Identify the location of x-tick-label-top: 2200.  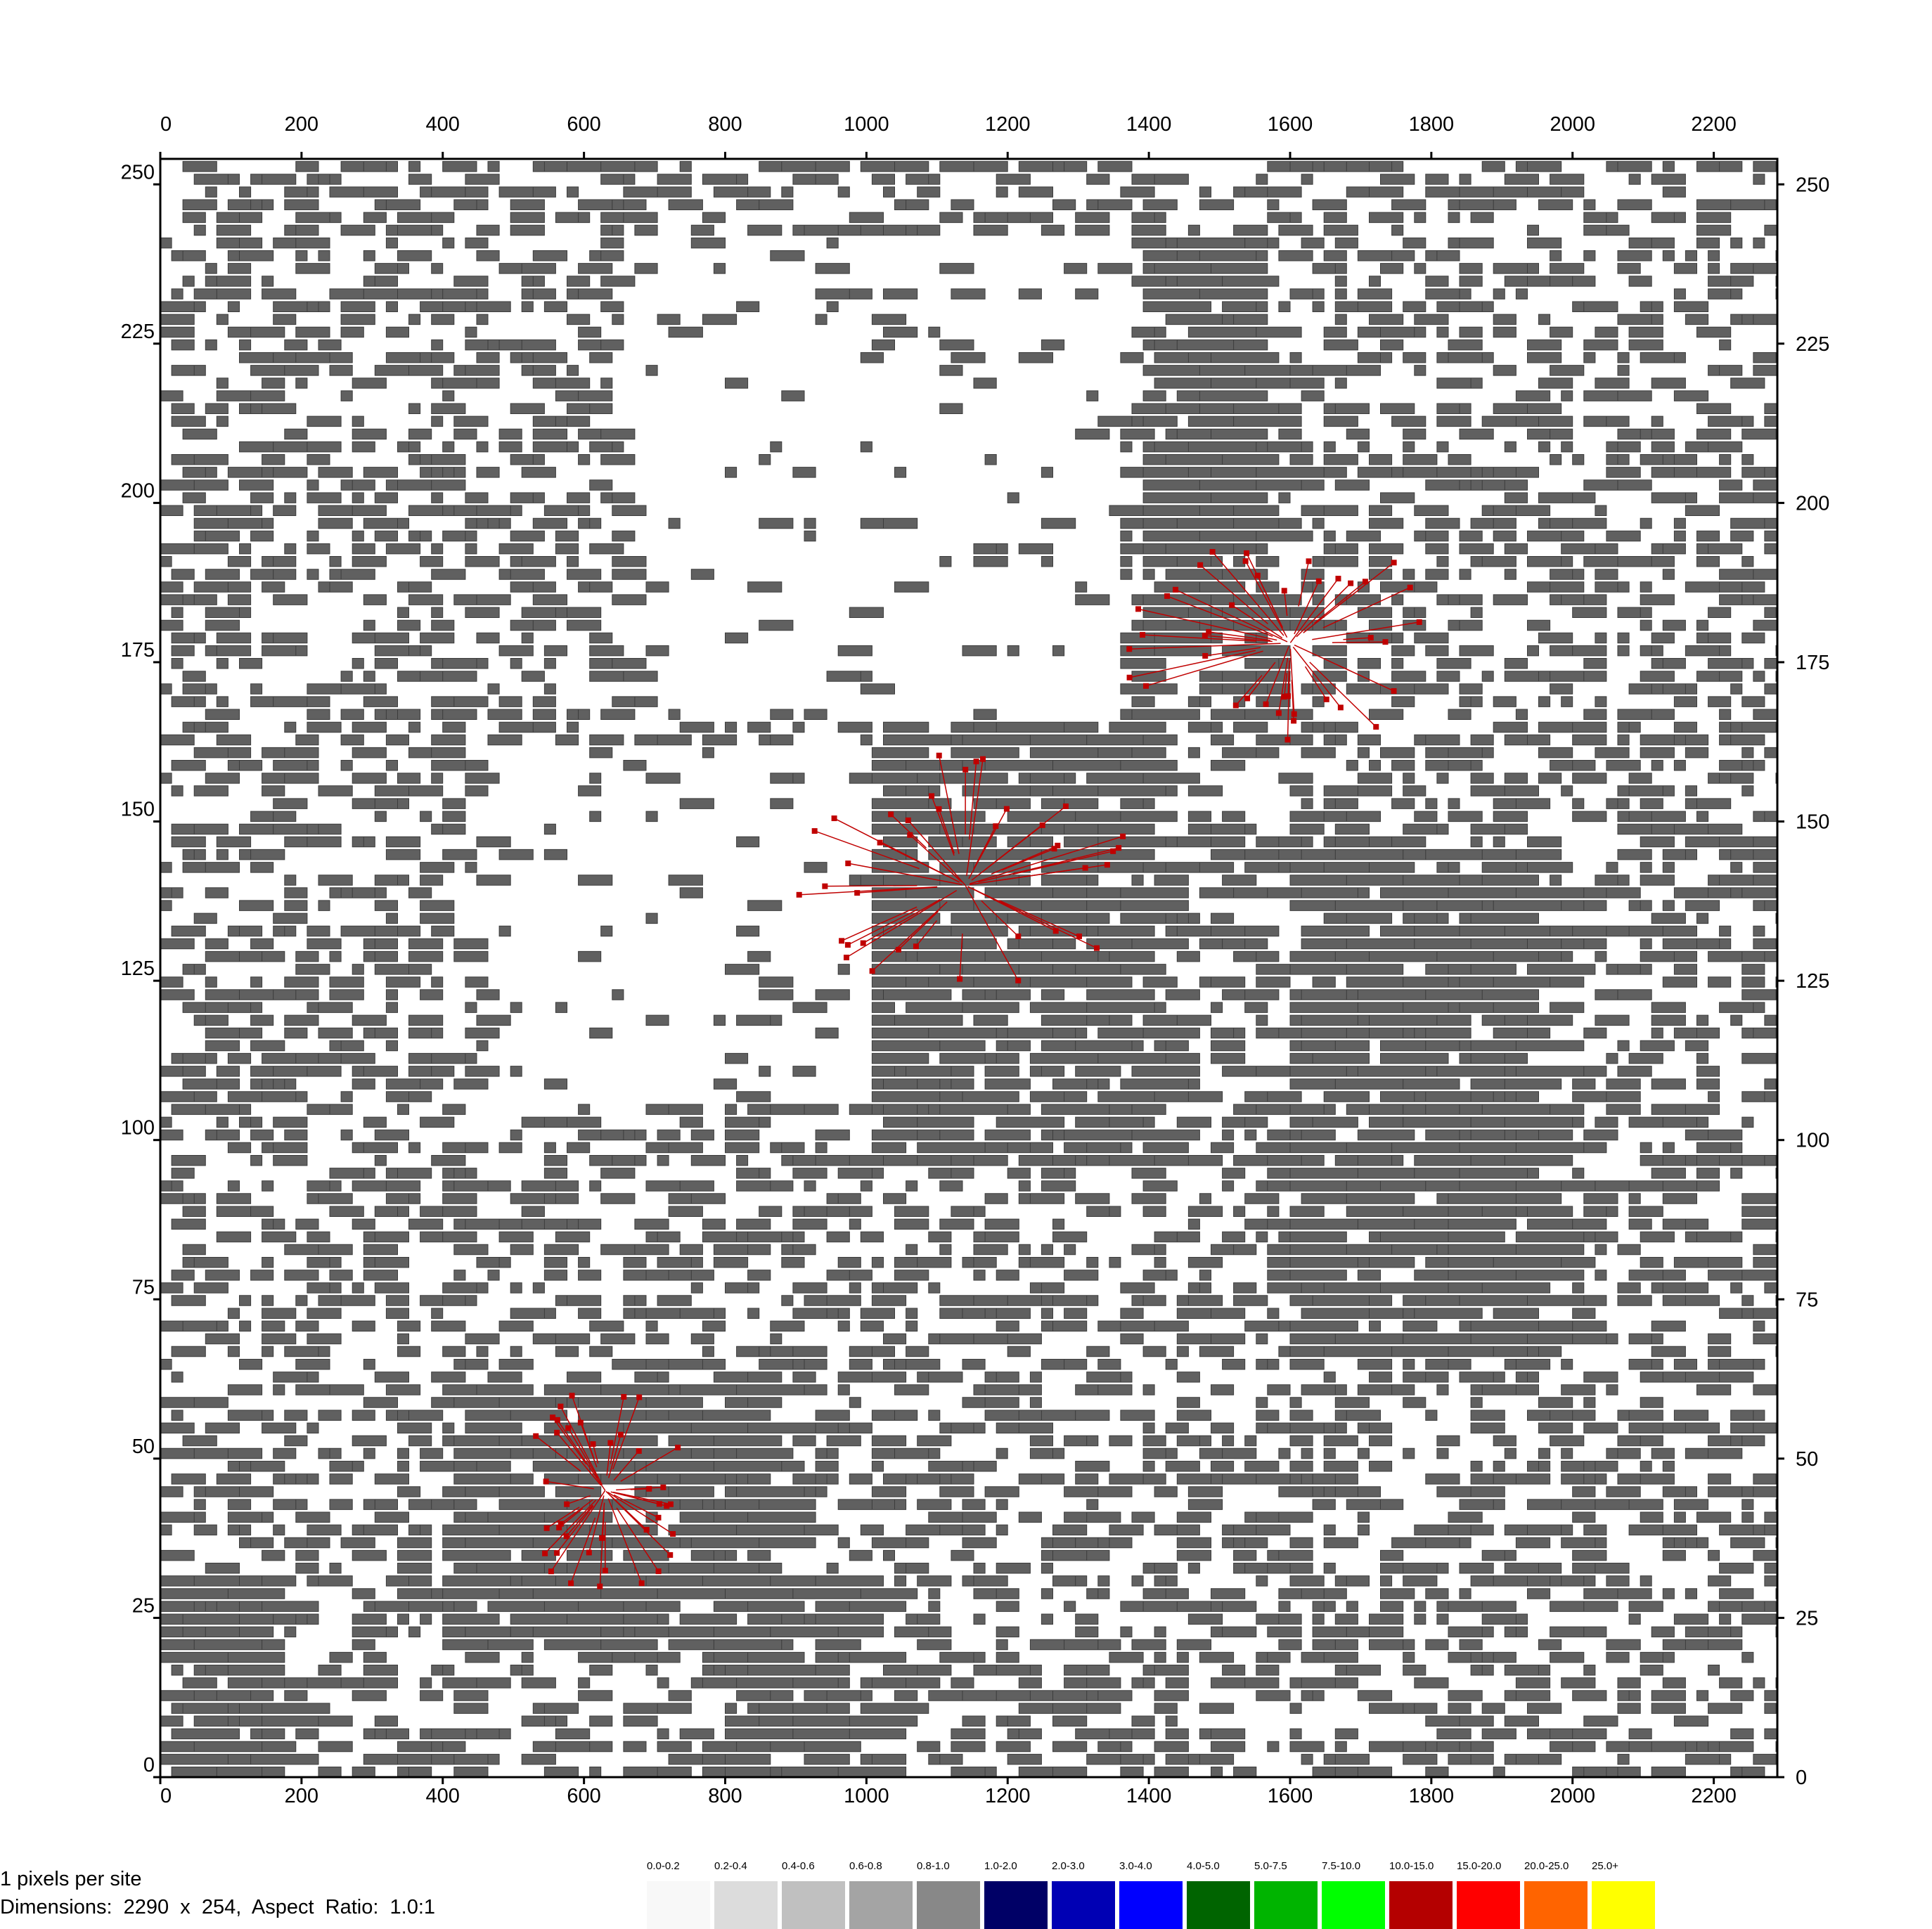
(1714, 124).